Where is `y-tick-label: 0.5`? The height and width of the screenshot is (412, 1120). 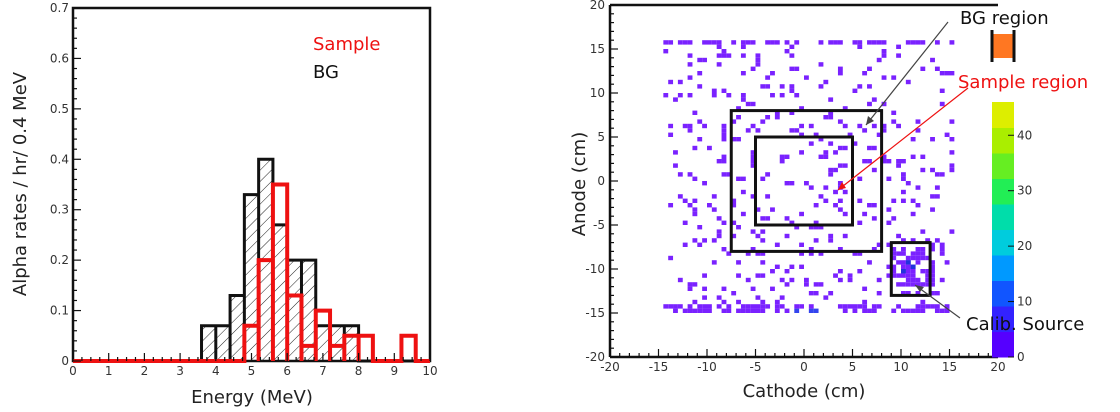
y-tick-label: 0.5 is located at coordinates (59, 109).